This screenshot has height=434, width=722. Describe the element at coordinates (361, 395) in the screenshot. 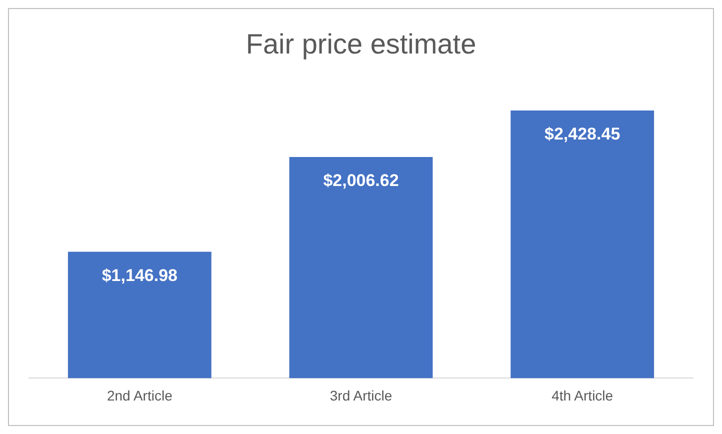

I see `x-tick-label: 3rd Article` at that location.